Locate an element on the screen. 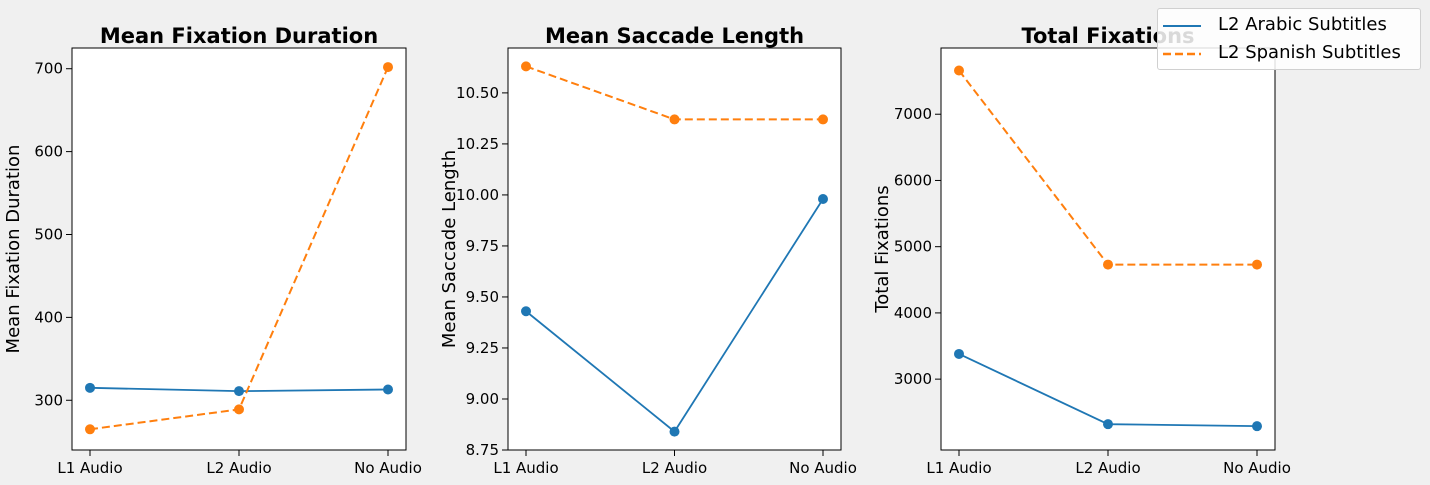 This screenshot has height=485, width=1430. legend-item-spanish: L2 Spanish Subtitles is located at coordinates (1289, 53).